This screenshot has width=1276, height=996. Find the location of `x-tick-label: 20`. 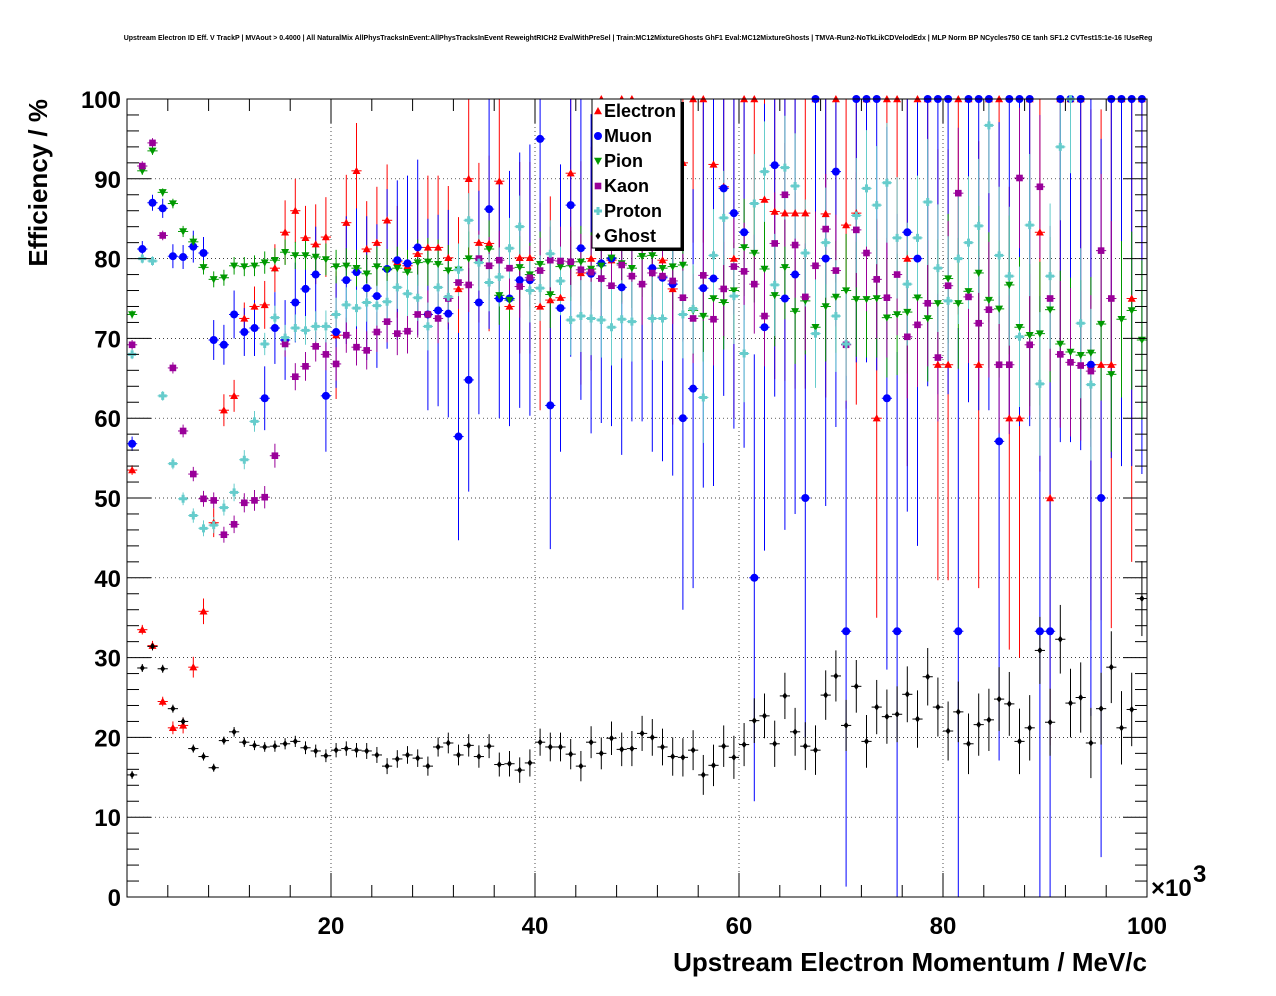

x-tick-label: 20 is located at coordinates (331, 926).